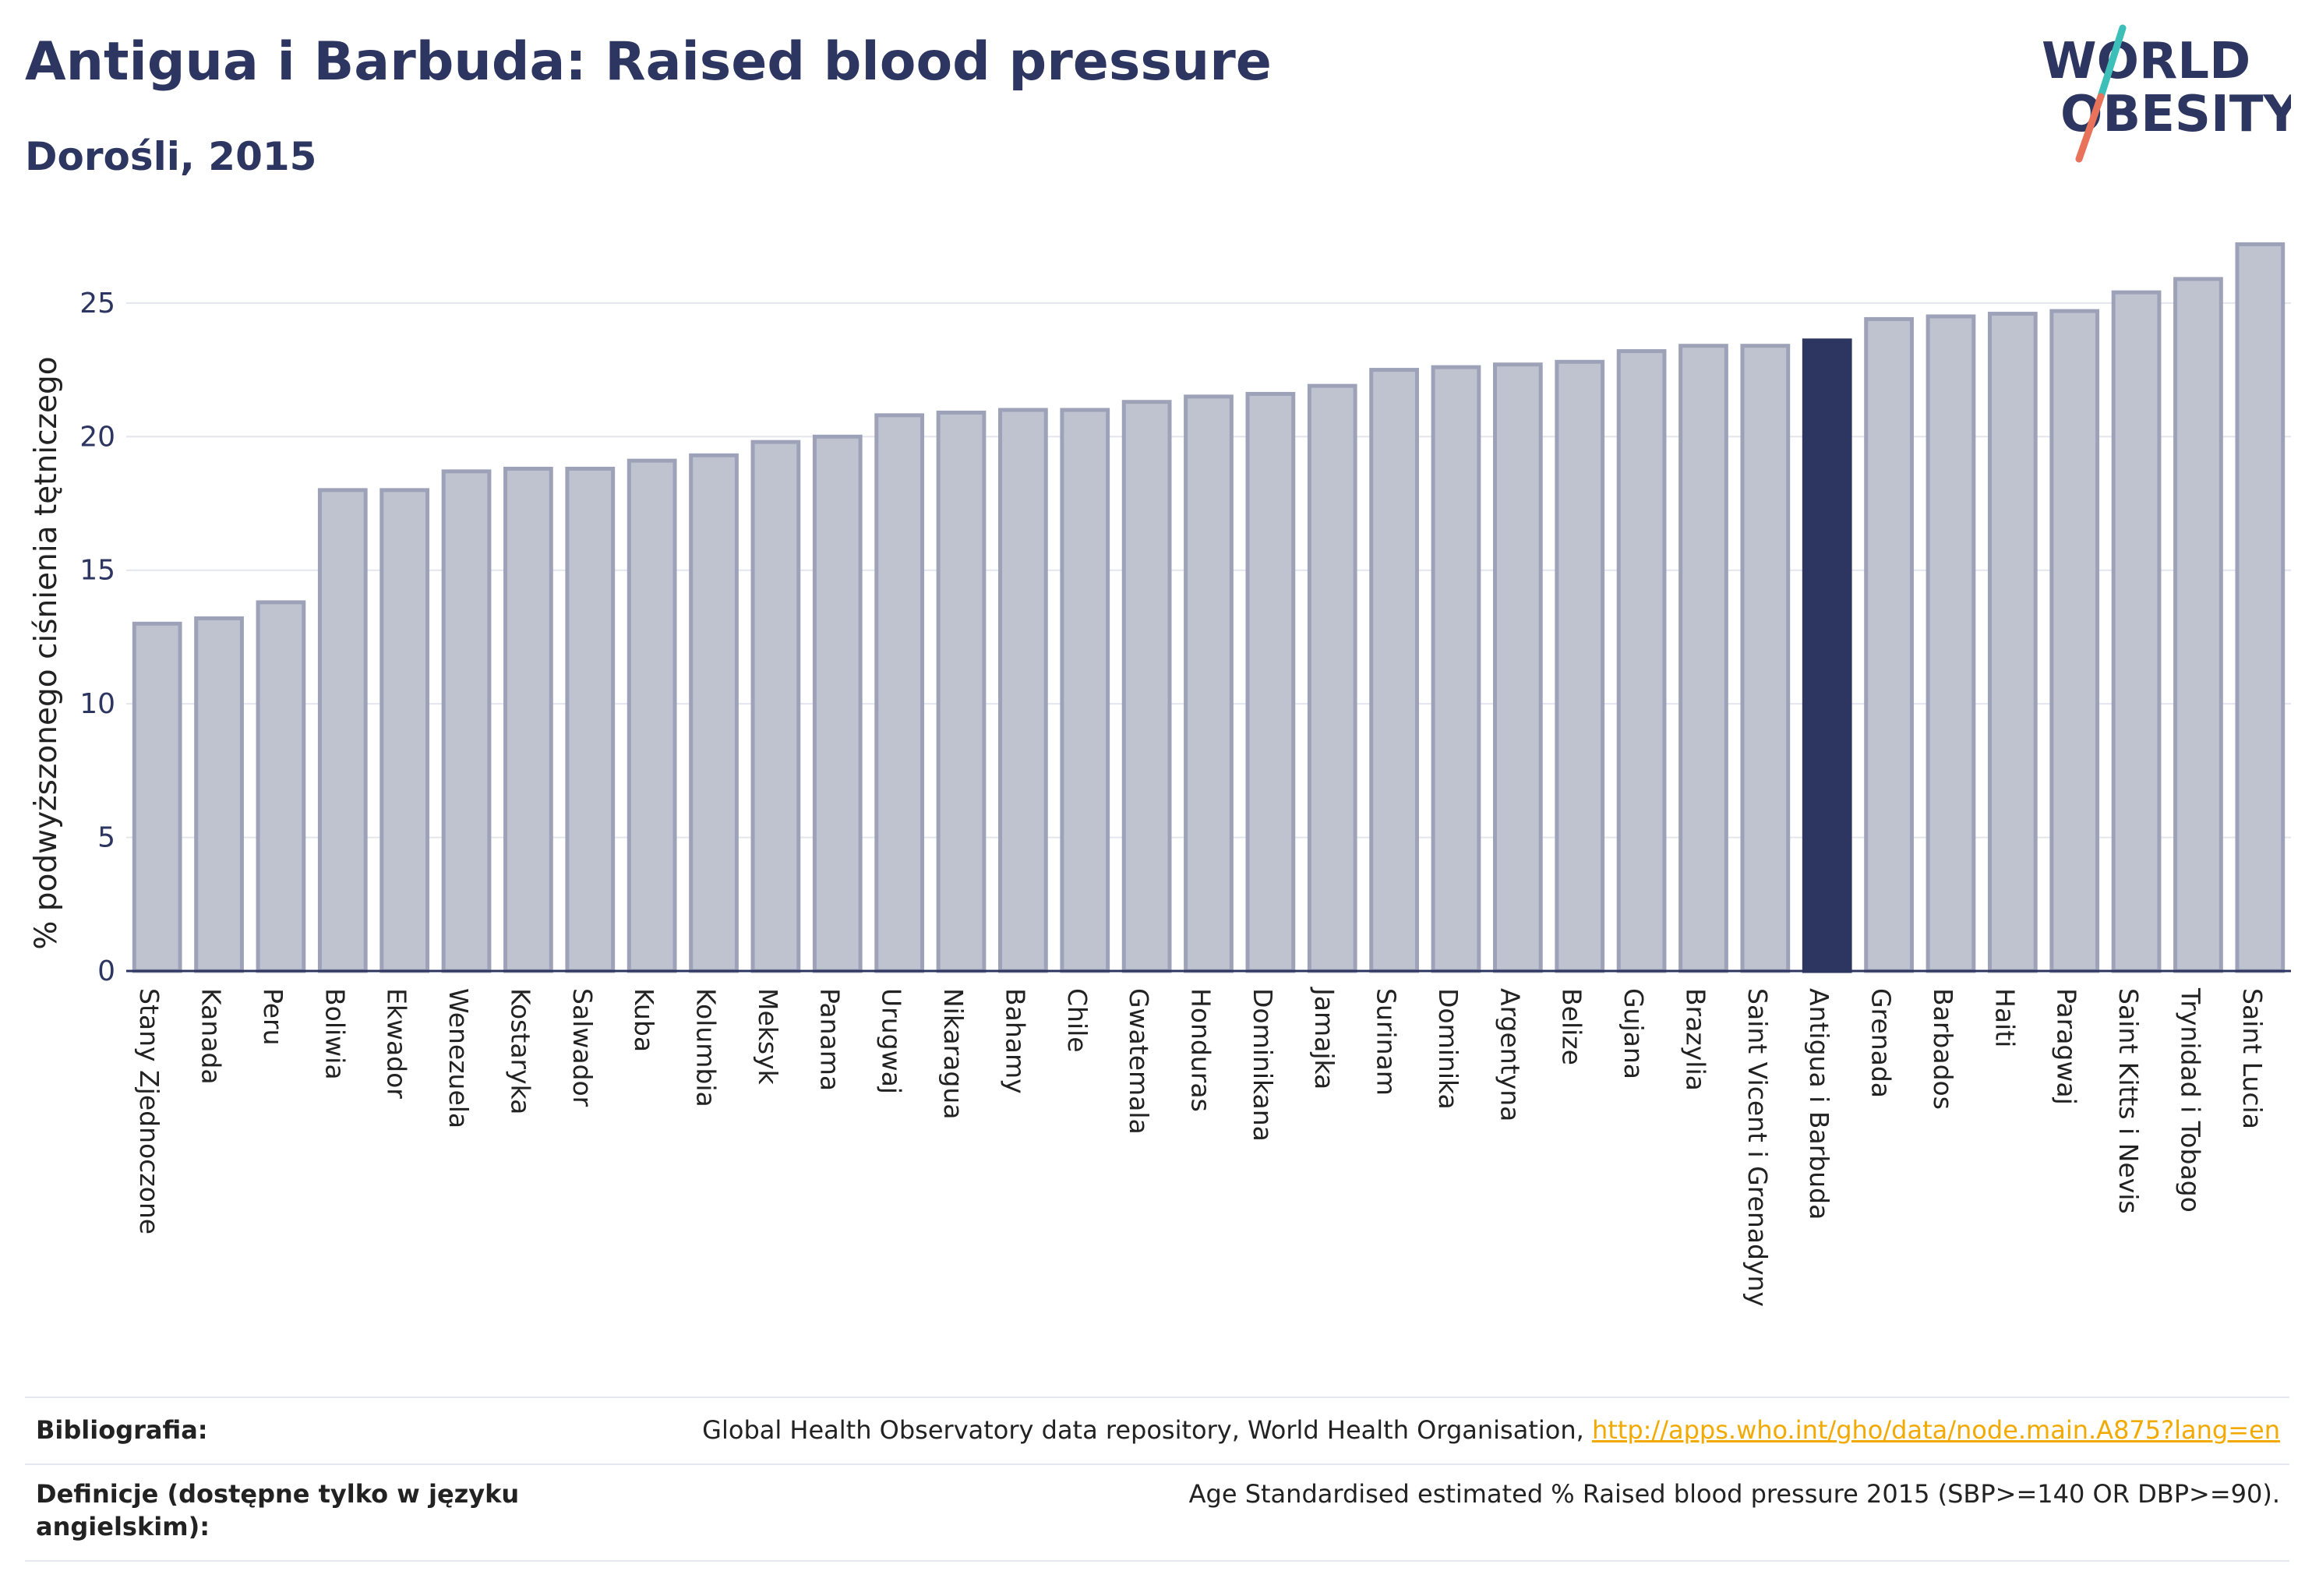 This screenshot has width=2305, height=1596. What do you see at coordinates (1510, 1054) in the screenshot?
I see `x-tick-label: Argentyna` at bounding box center [1510, 1054].